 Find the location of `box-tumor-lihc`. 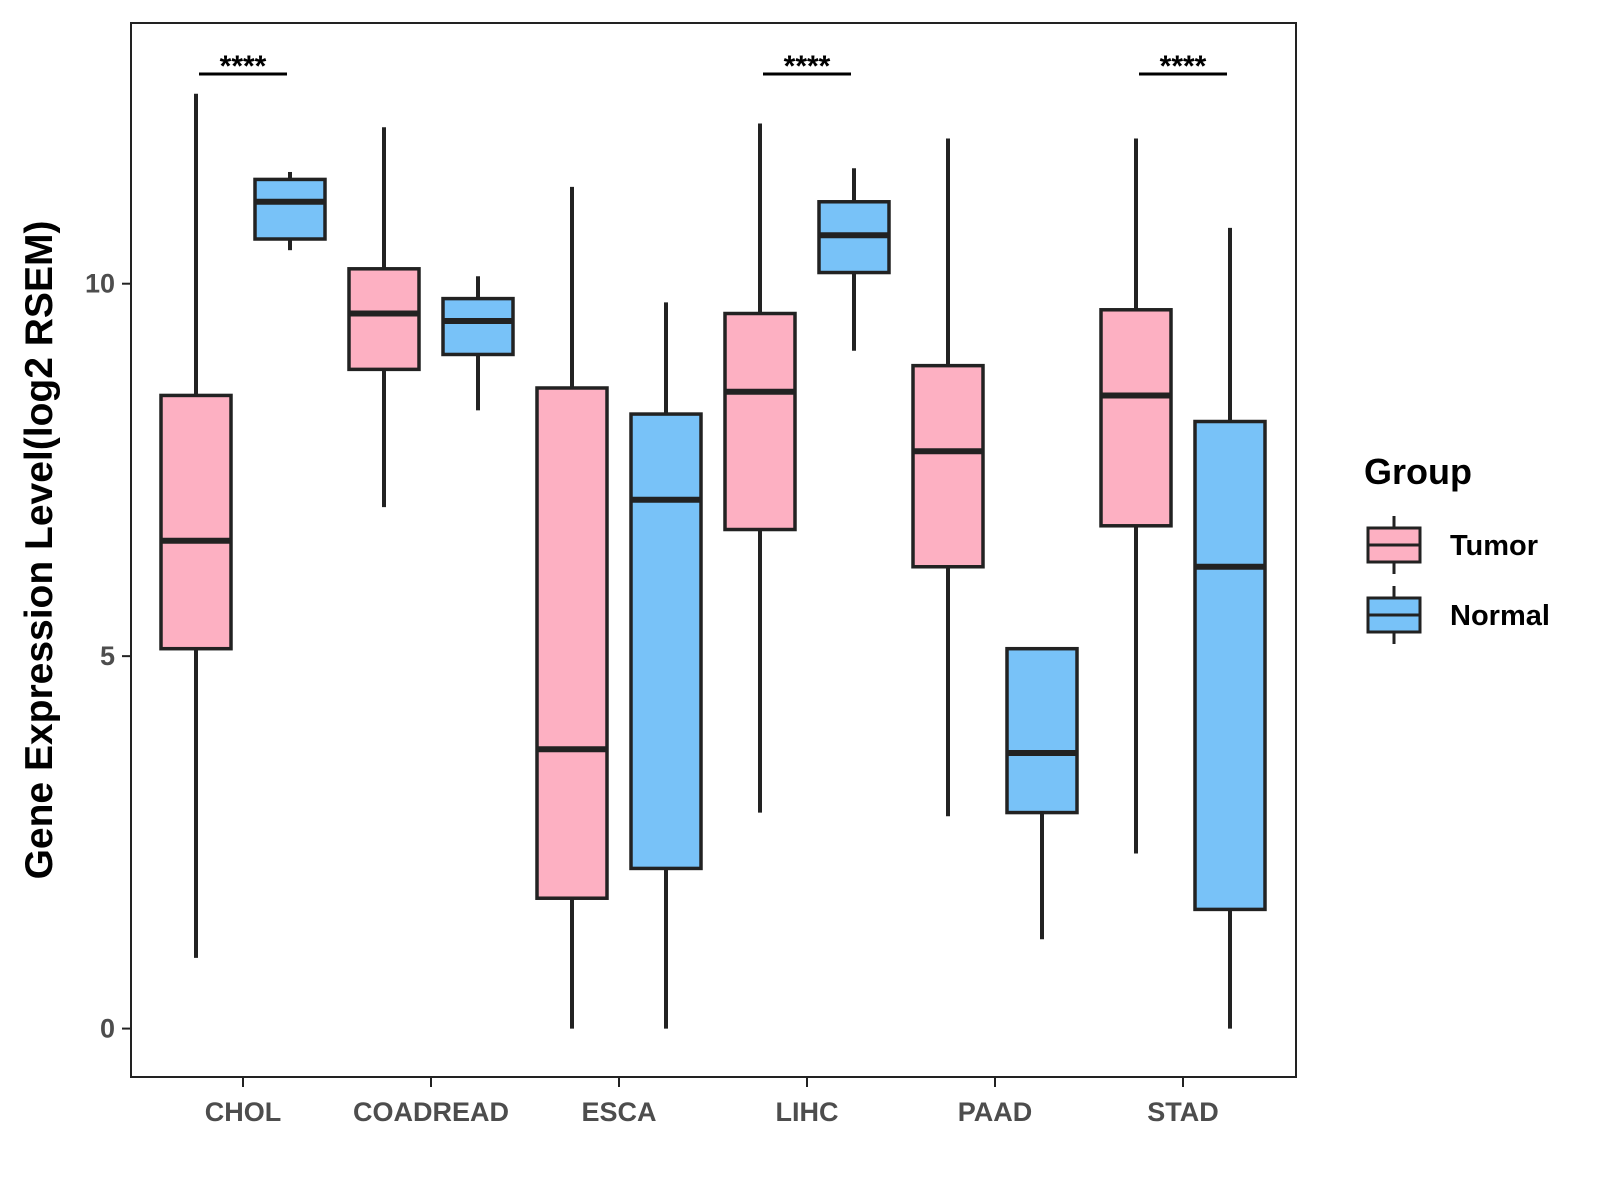

box-tumor-lihc is located at coordinates (760, 468).